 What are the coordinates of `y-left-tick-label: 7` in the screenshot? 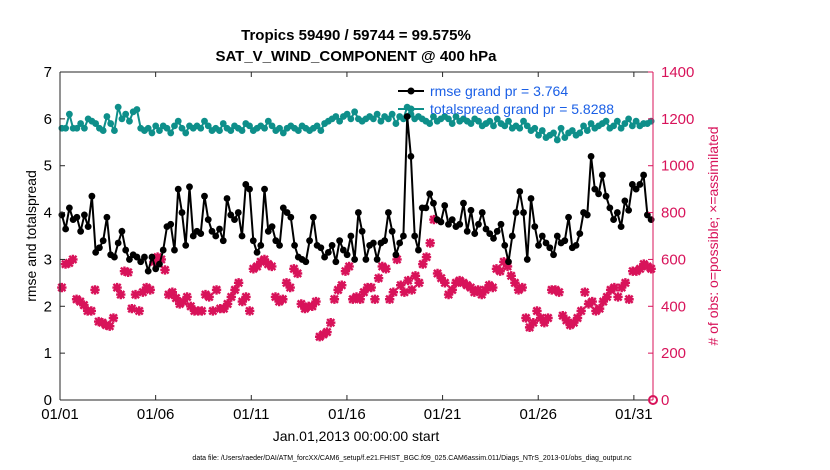 It's located at (48, 72).